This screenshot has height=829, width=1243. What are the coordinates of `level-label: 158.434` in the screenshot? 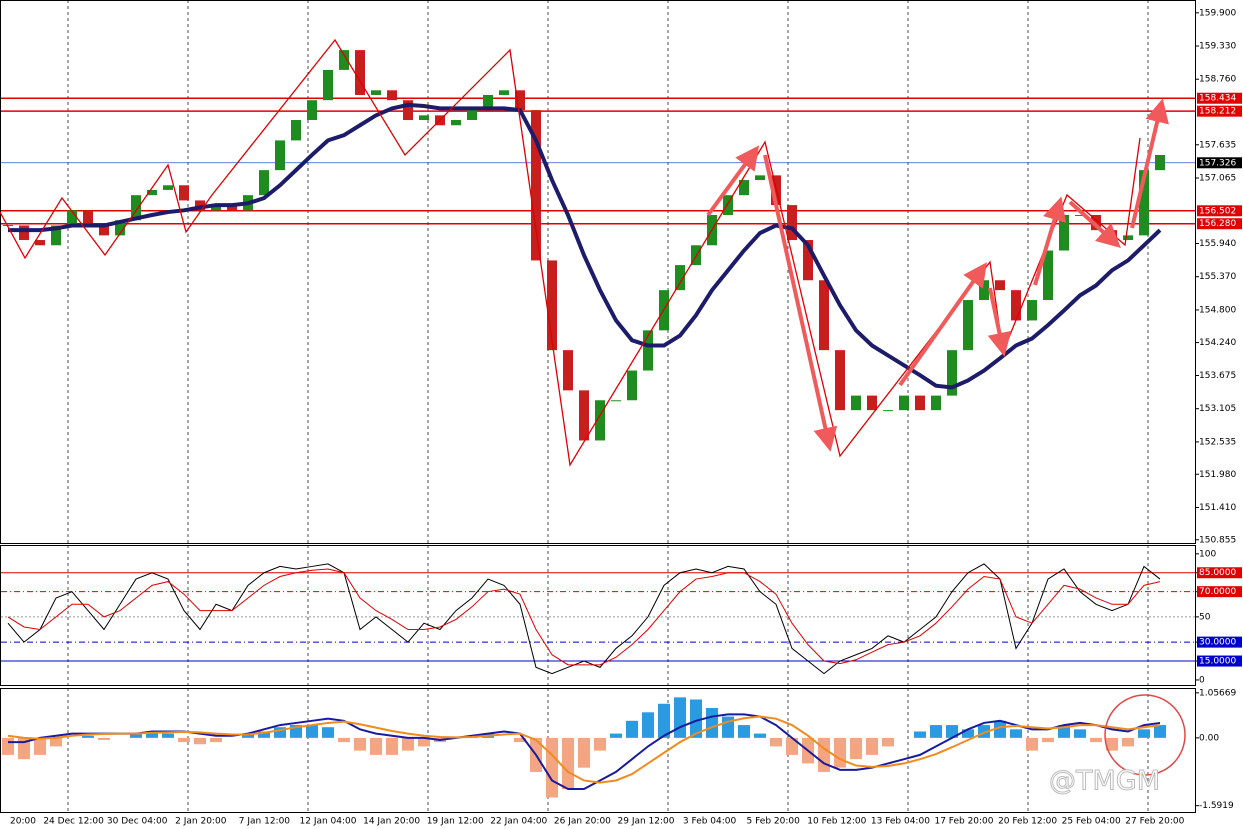 It's located at (1217, 99).